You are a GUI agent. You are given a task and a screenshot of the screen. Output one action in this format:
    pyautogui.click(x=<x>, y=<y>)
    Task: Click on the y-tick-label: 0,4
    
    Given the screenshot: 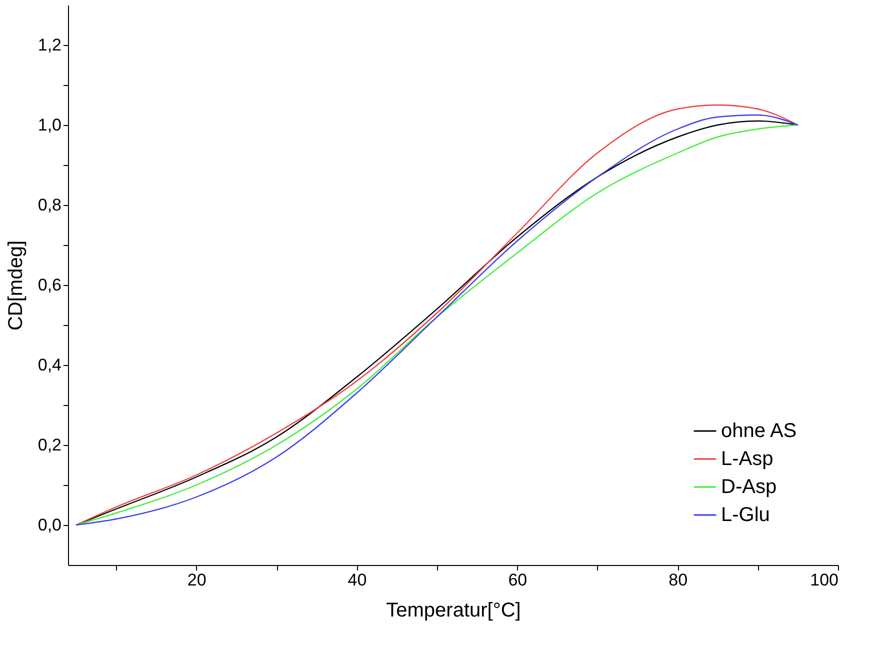 What is the action you would take?
    pyautogui.click(x=50, y=365)
    